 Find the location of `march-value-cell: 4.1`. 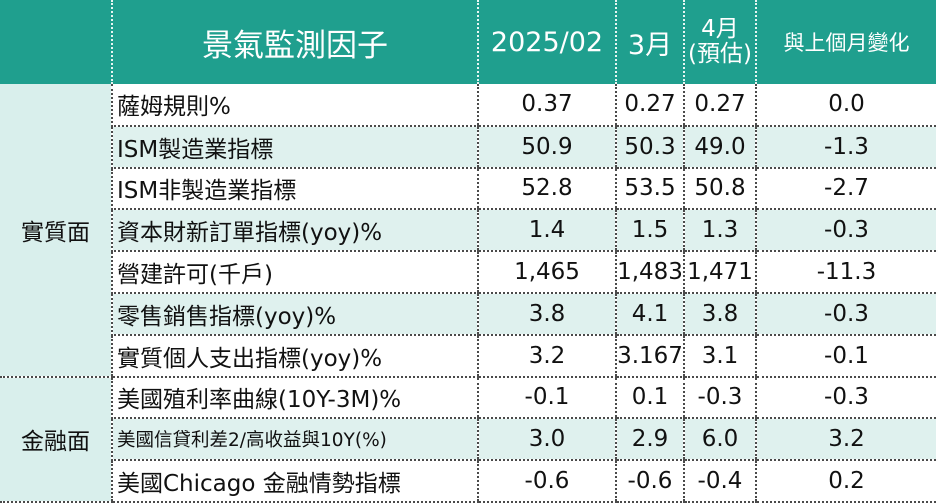

march-value-cell: 4.1 is located at coordinates (649, 314).